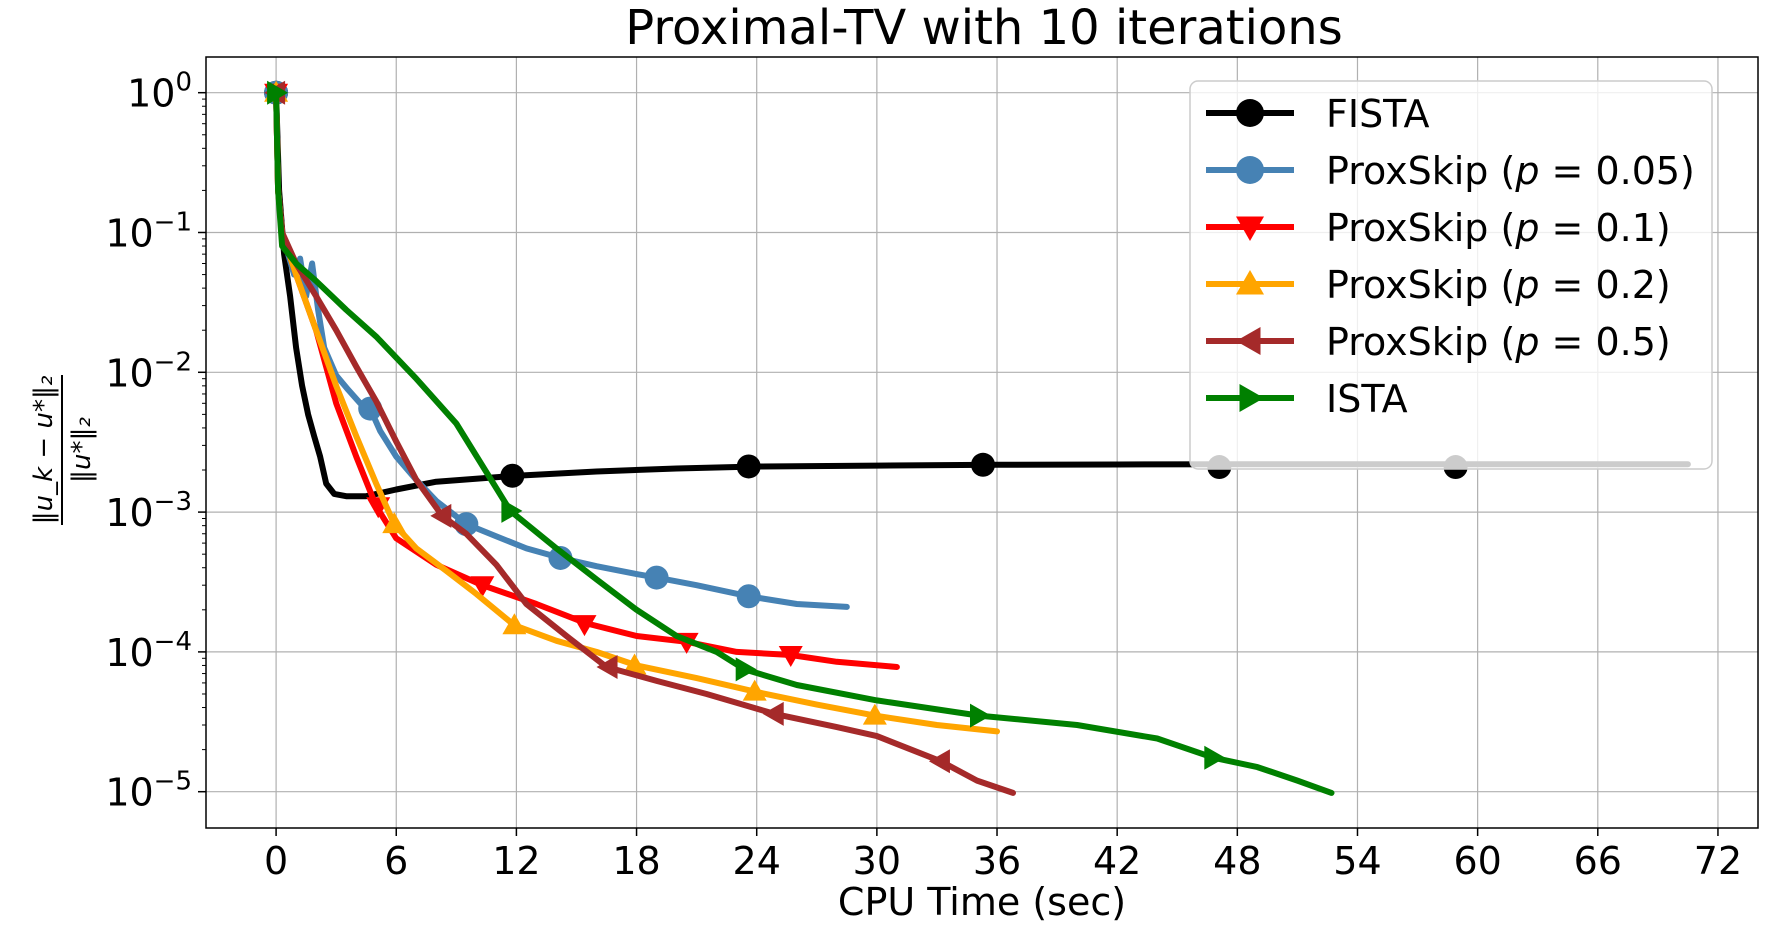 The width and height of the screenshot is (1765, 933). What do you see at coordinates (148, 511) in the screenshot?
I see `y-tick-label: 10⁻³` at bounding box center [148, 511].